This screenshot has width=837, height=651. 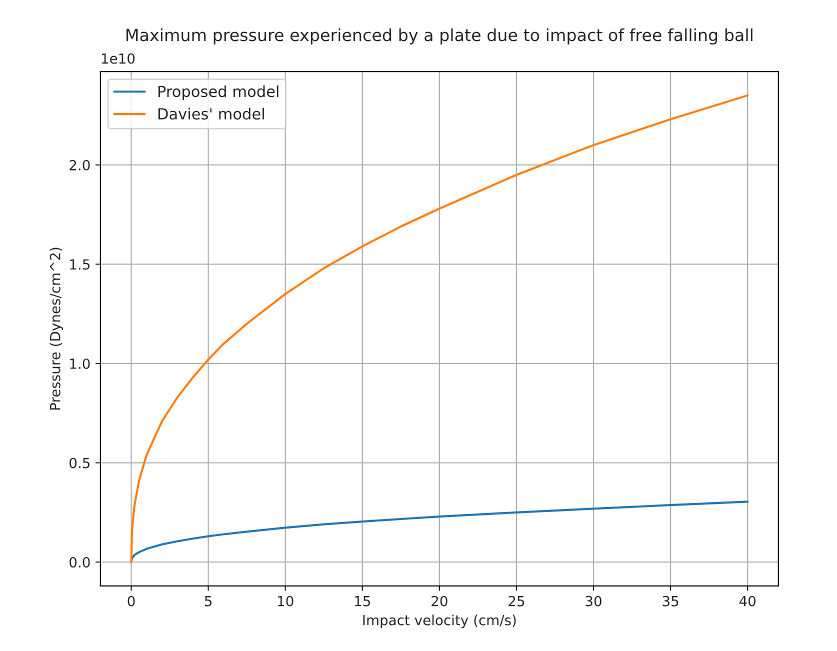 I want to click on x-tick-label: 35, so click(x=670, y=601).